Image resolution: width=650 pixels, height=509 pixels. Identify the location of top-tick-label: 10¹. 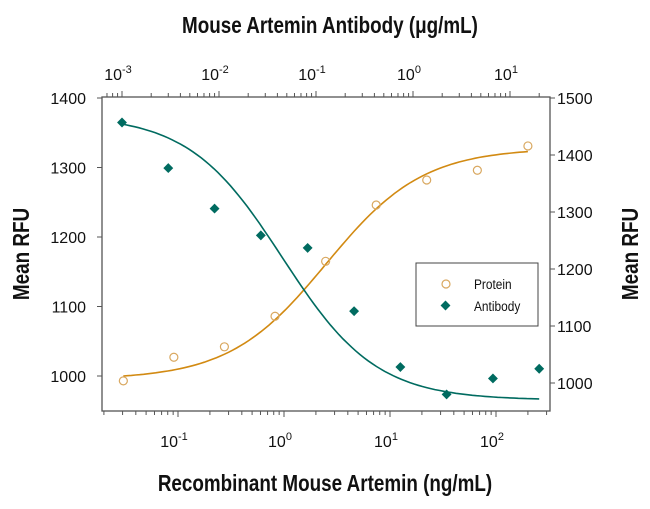
(506, 74).